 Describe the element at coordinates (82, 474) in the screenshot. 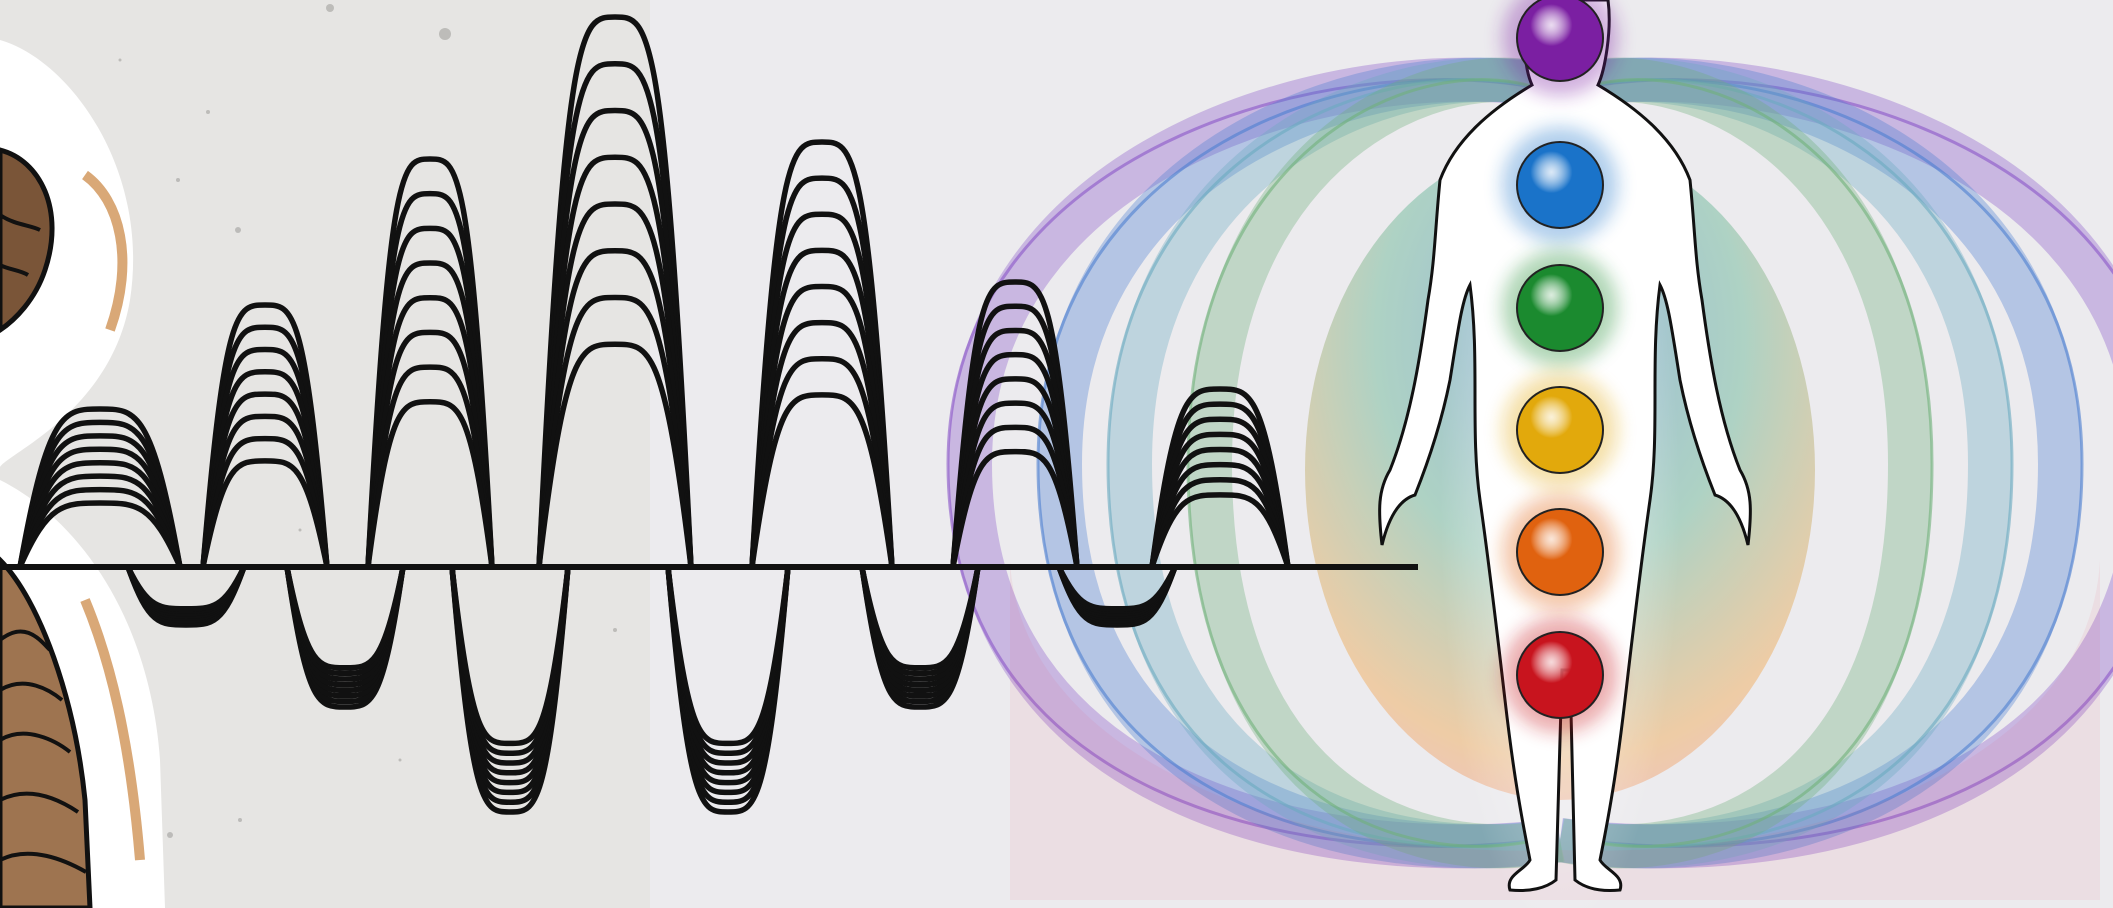

I see `wood-decoration` at that location.